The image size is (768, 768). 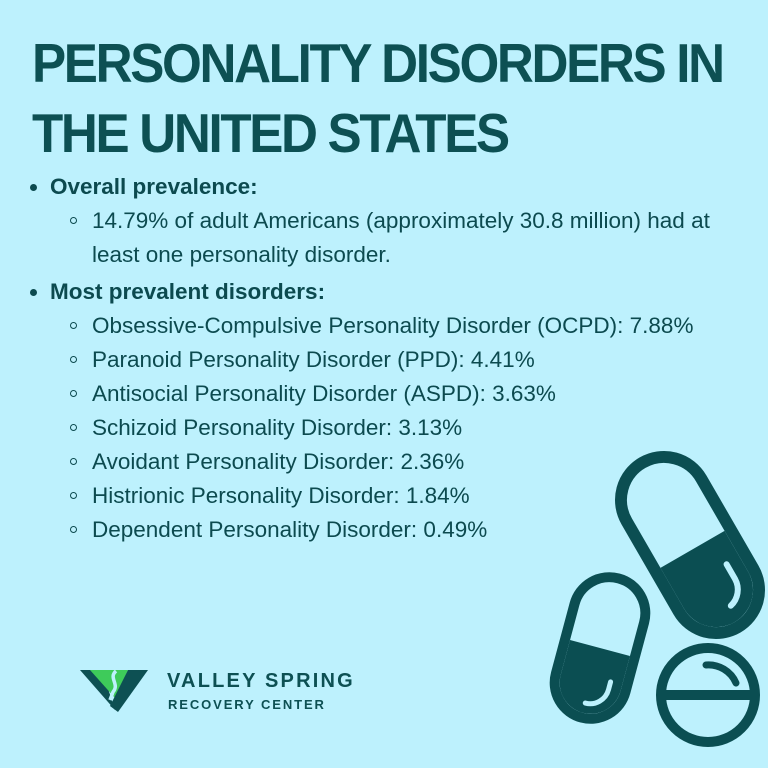 I want to click on section-heading-disorders: Most prevalent disorders:, so click(x=396, y=292).